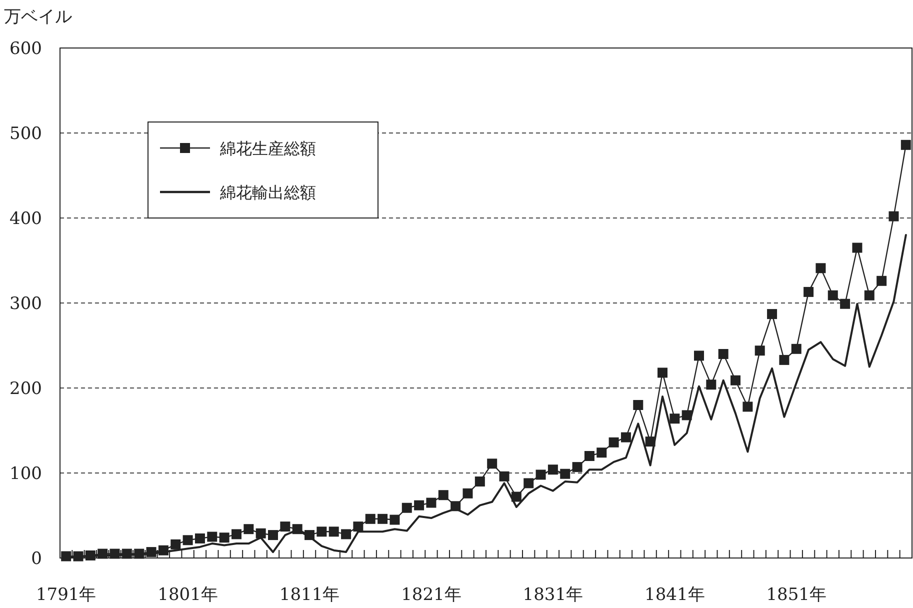  What do you see at coordinates (26, 474) in the screenshot?
I see `y-tick-label: 100` at bounding box center [26, 474].